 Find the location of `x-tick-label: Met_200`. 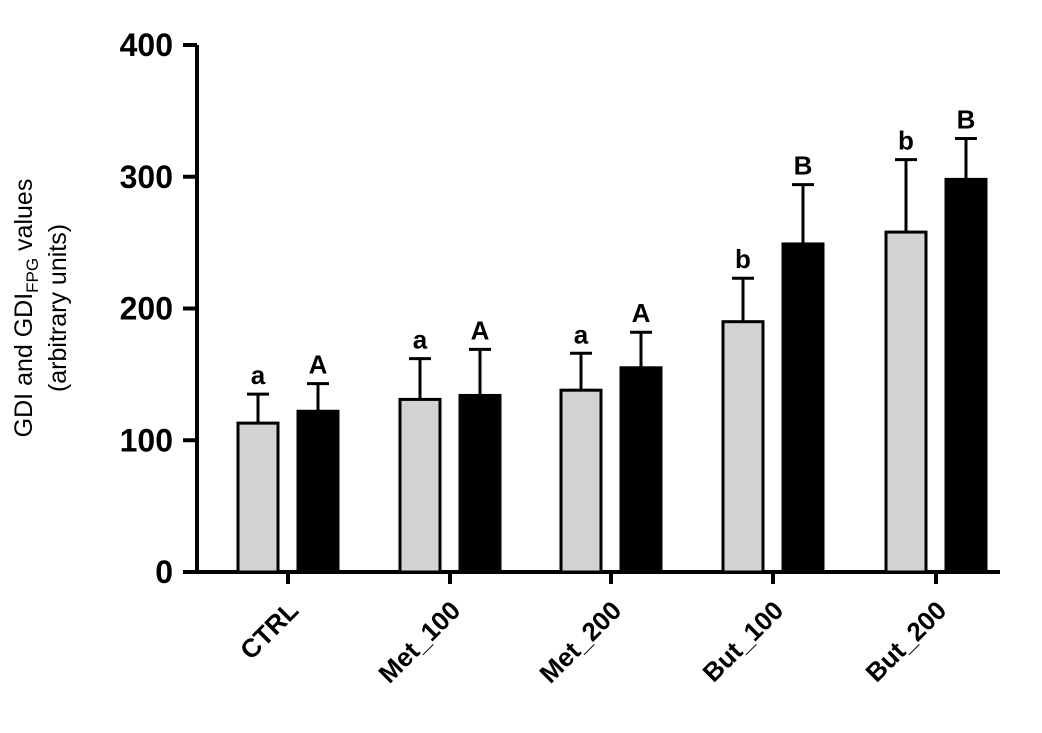

x-tick-label: Met_200 is located at coordinates (580, 642).